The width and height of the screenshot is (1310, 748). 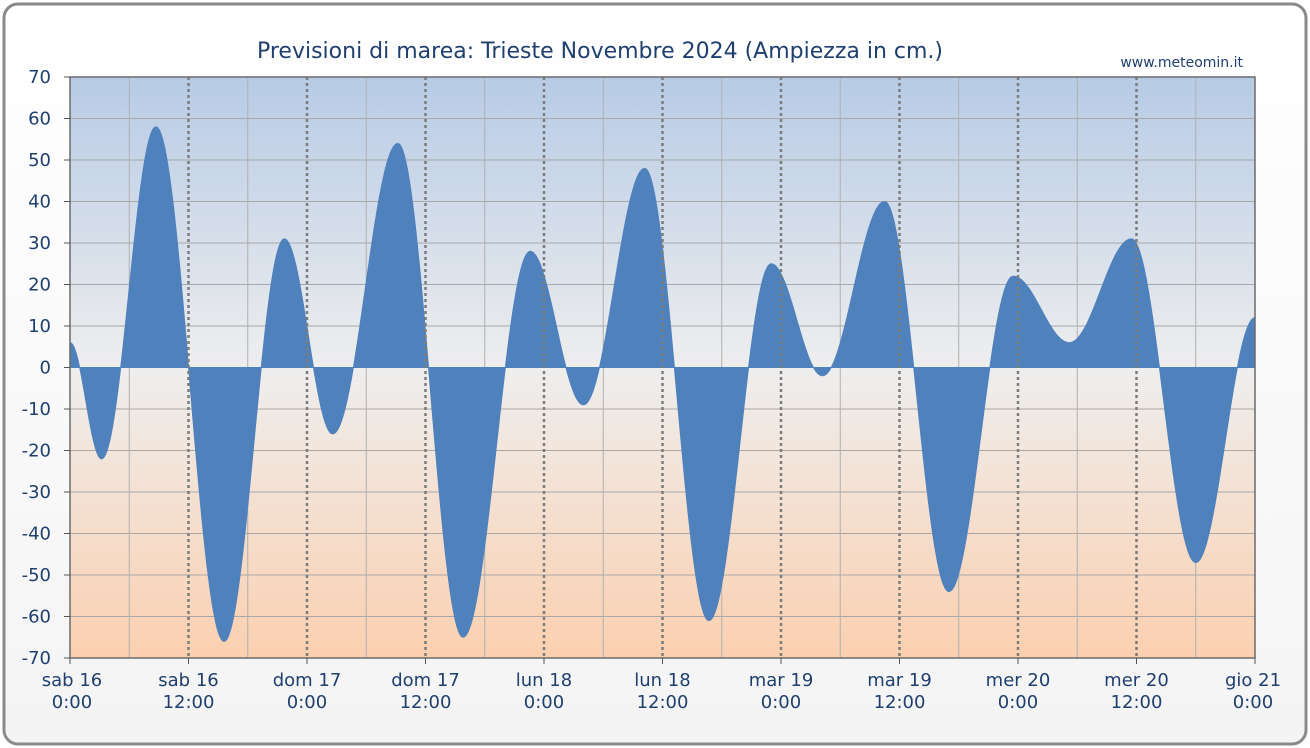 What do you see at coordinates (39, 77) in the screenshot?
I see `y-tick-label: 70` at bounding box center [39, 77].